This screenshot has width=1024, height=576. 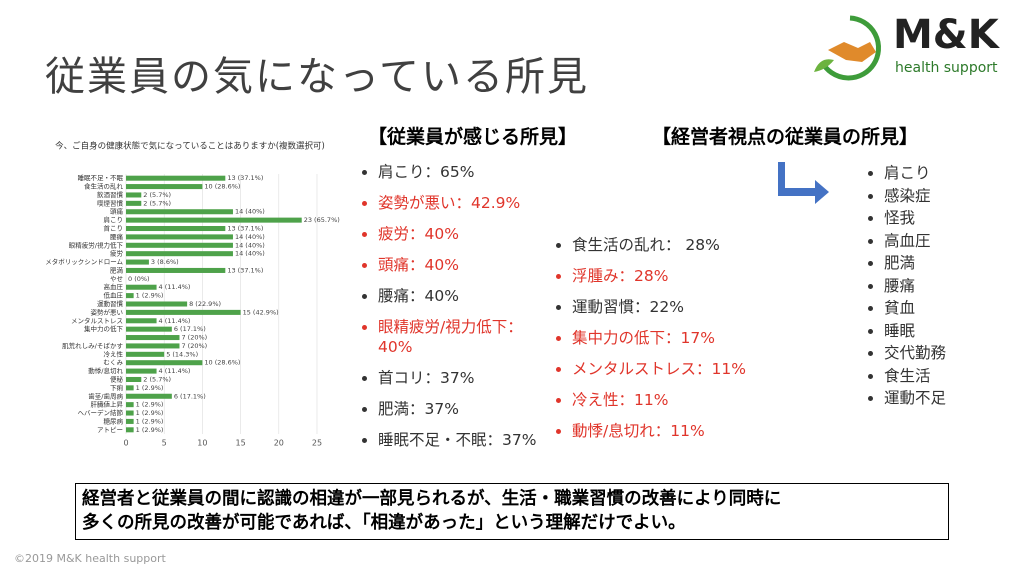 I want to click on value-label: 5 (14.3%), so click(x=182, y=354).